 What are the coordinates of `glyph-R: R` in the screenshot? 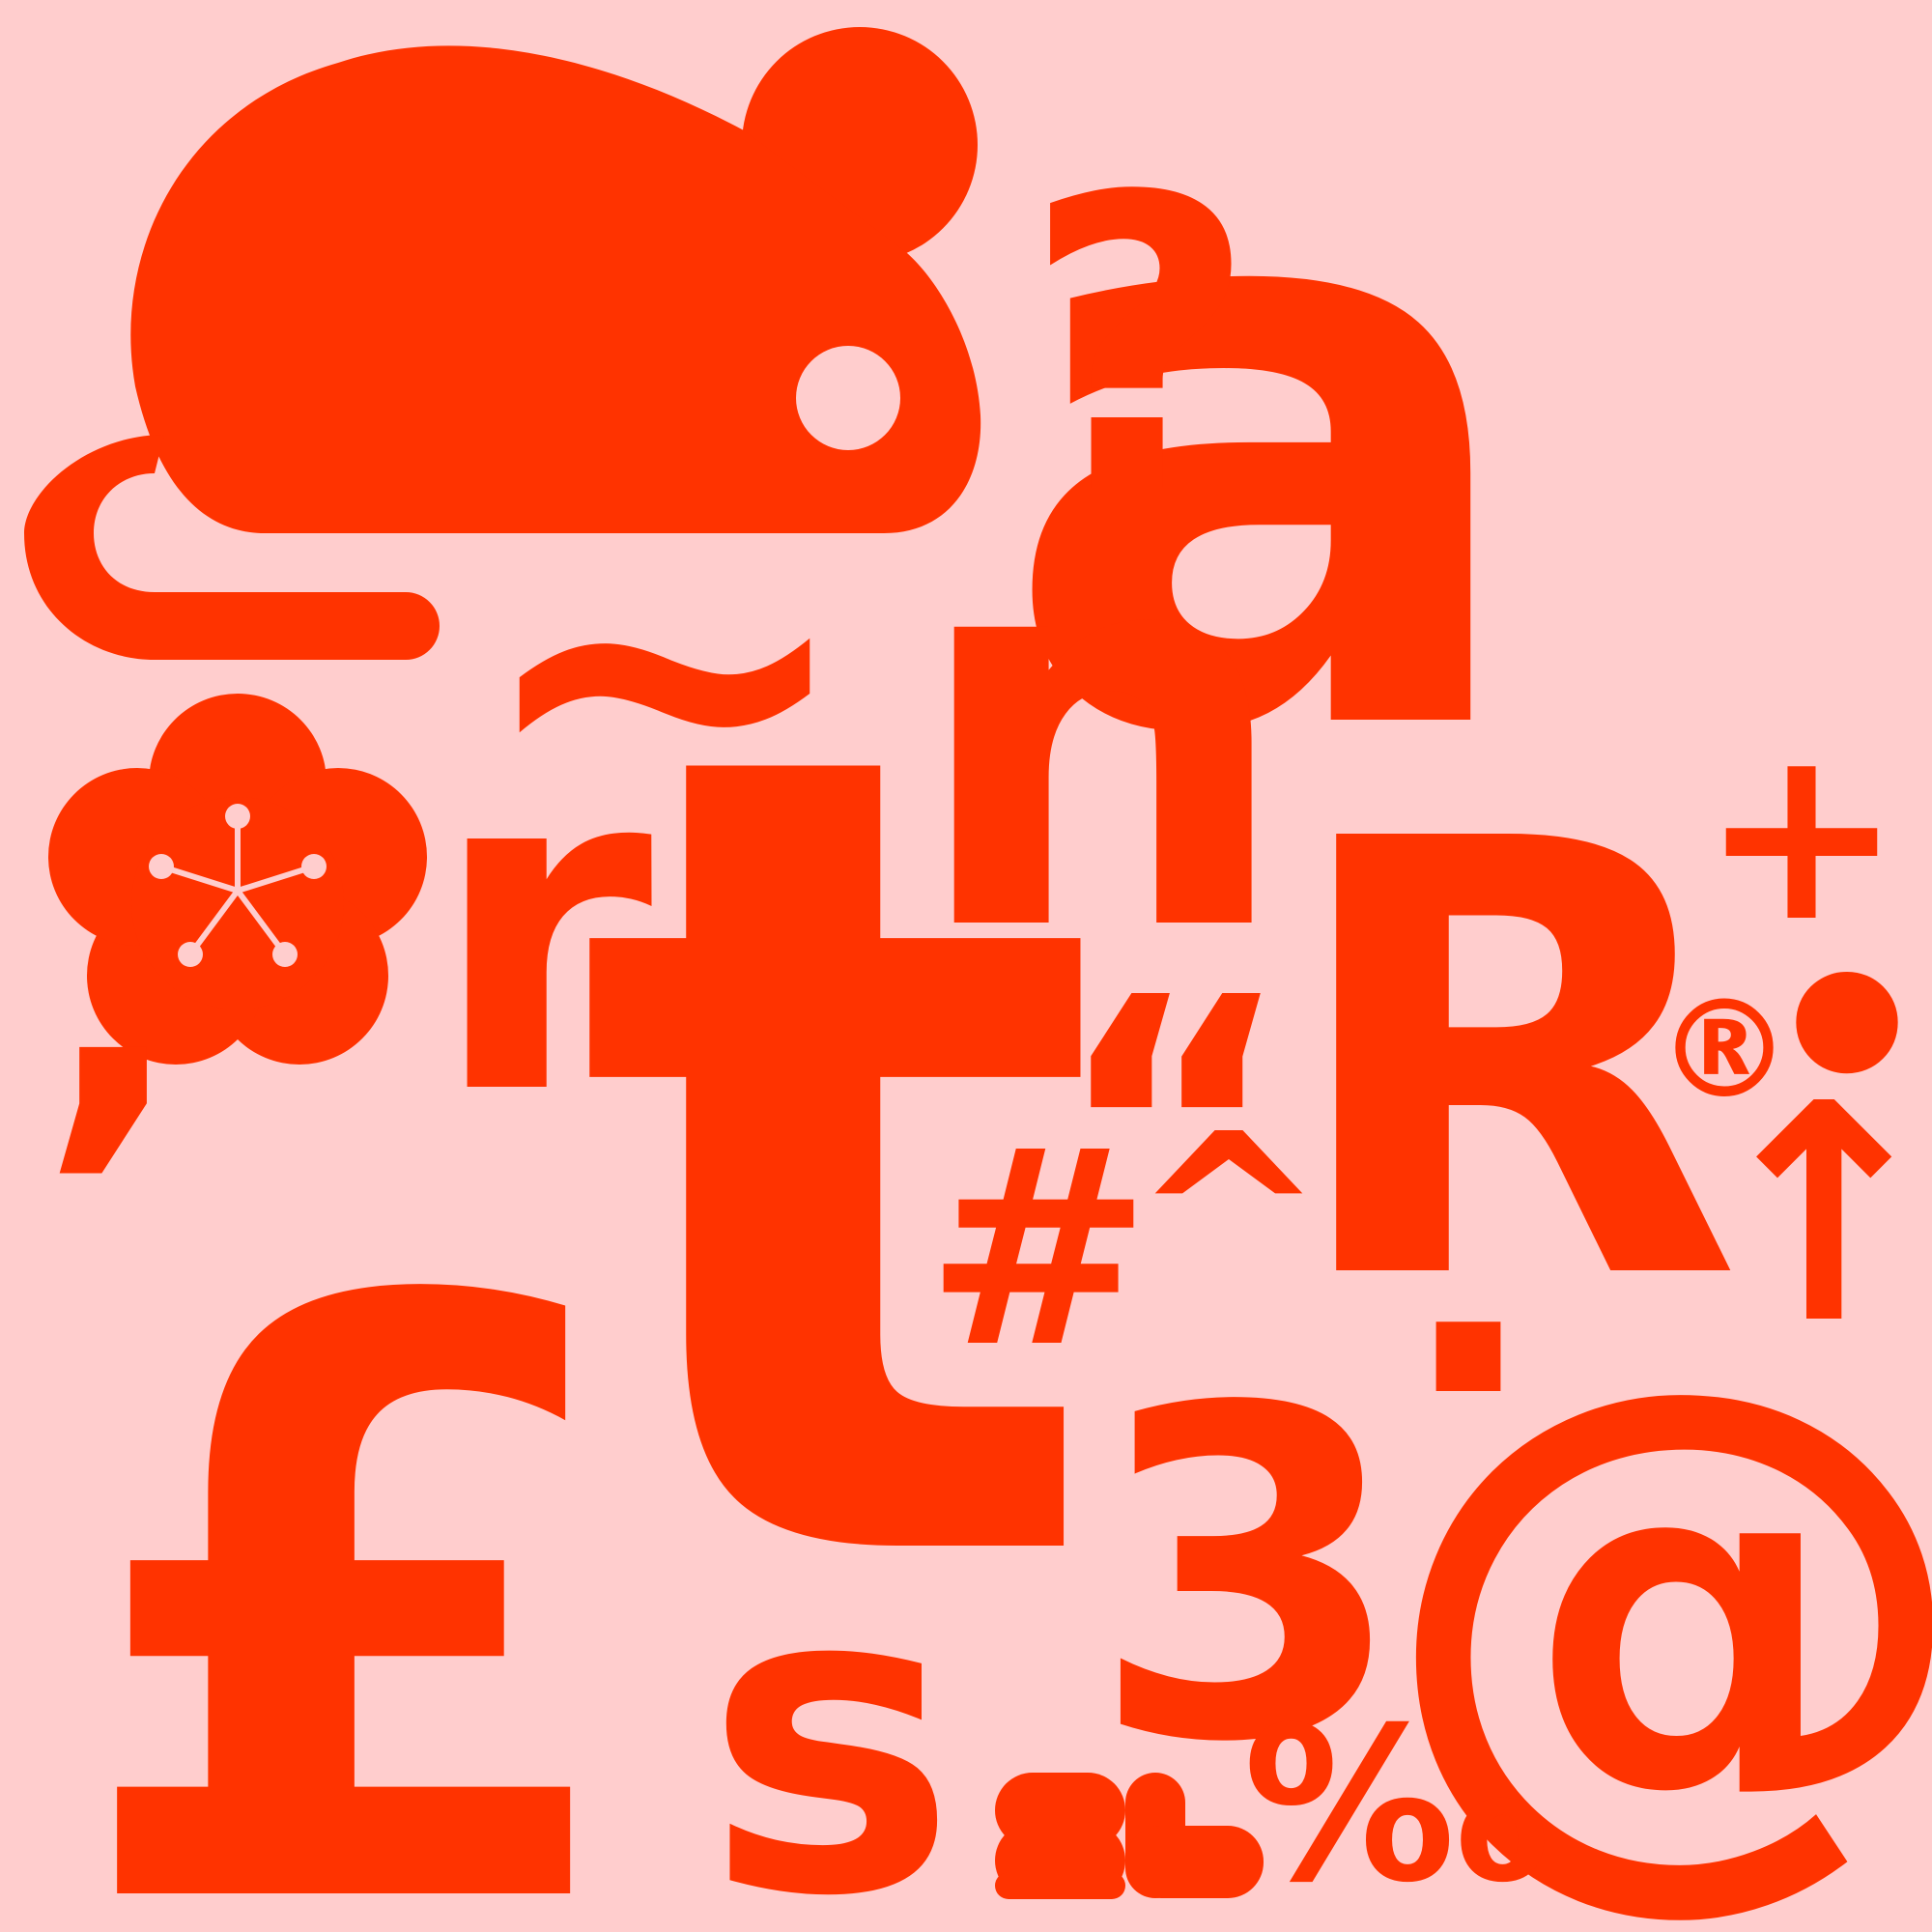 It's located at (1511, 1064).